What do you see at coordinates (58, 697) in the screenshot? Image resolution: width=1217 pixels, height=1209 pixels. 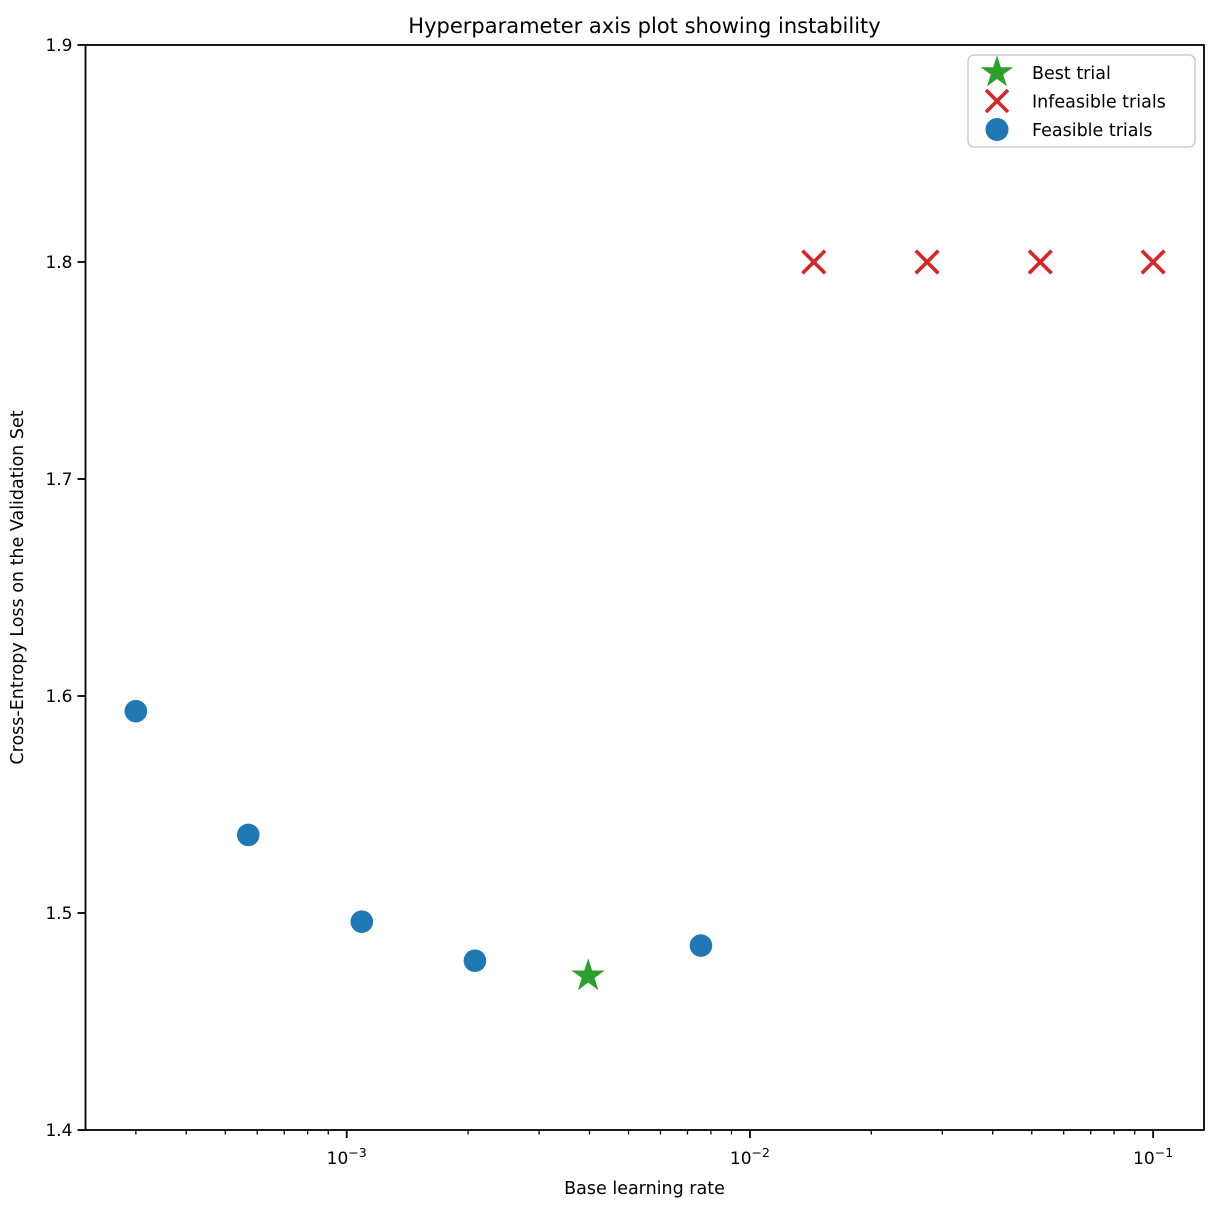 I see `y-tick-label: 1.6` at bounding box center [58, 697].